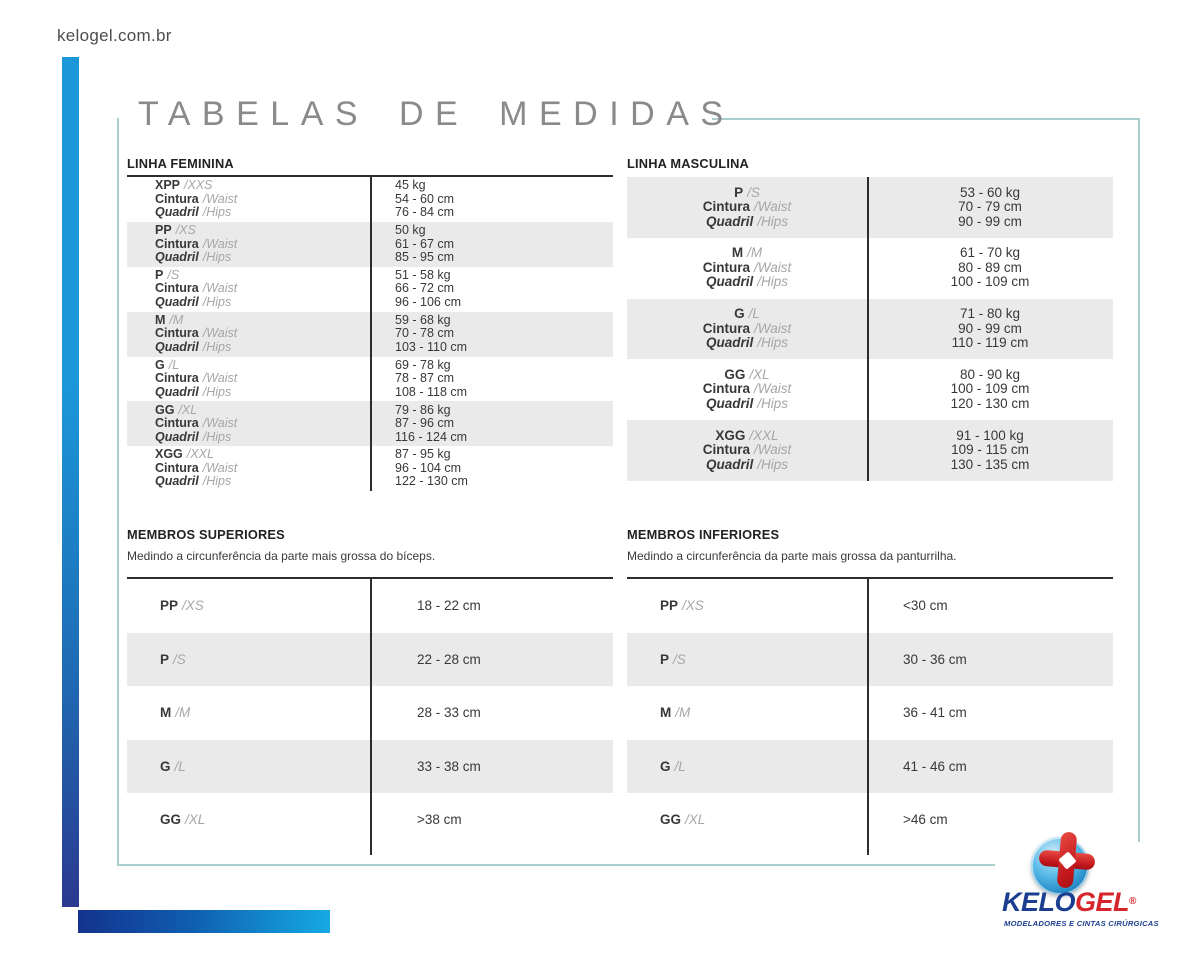 The height and width of the screenshot is (969, 1200). Describe the element at coordinates (990, 221) in the screenshot. I see `hips-value: 90 - 99 cm` at that location.